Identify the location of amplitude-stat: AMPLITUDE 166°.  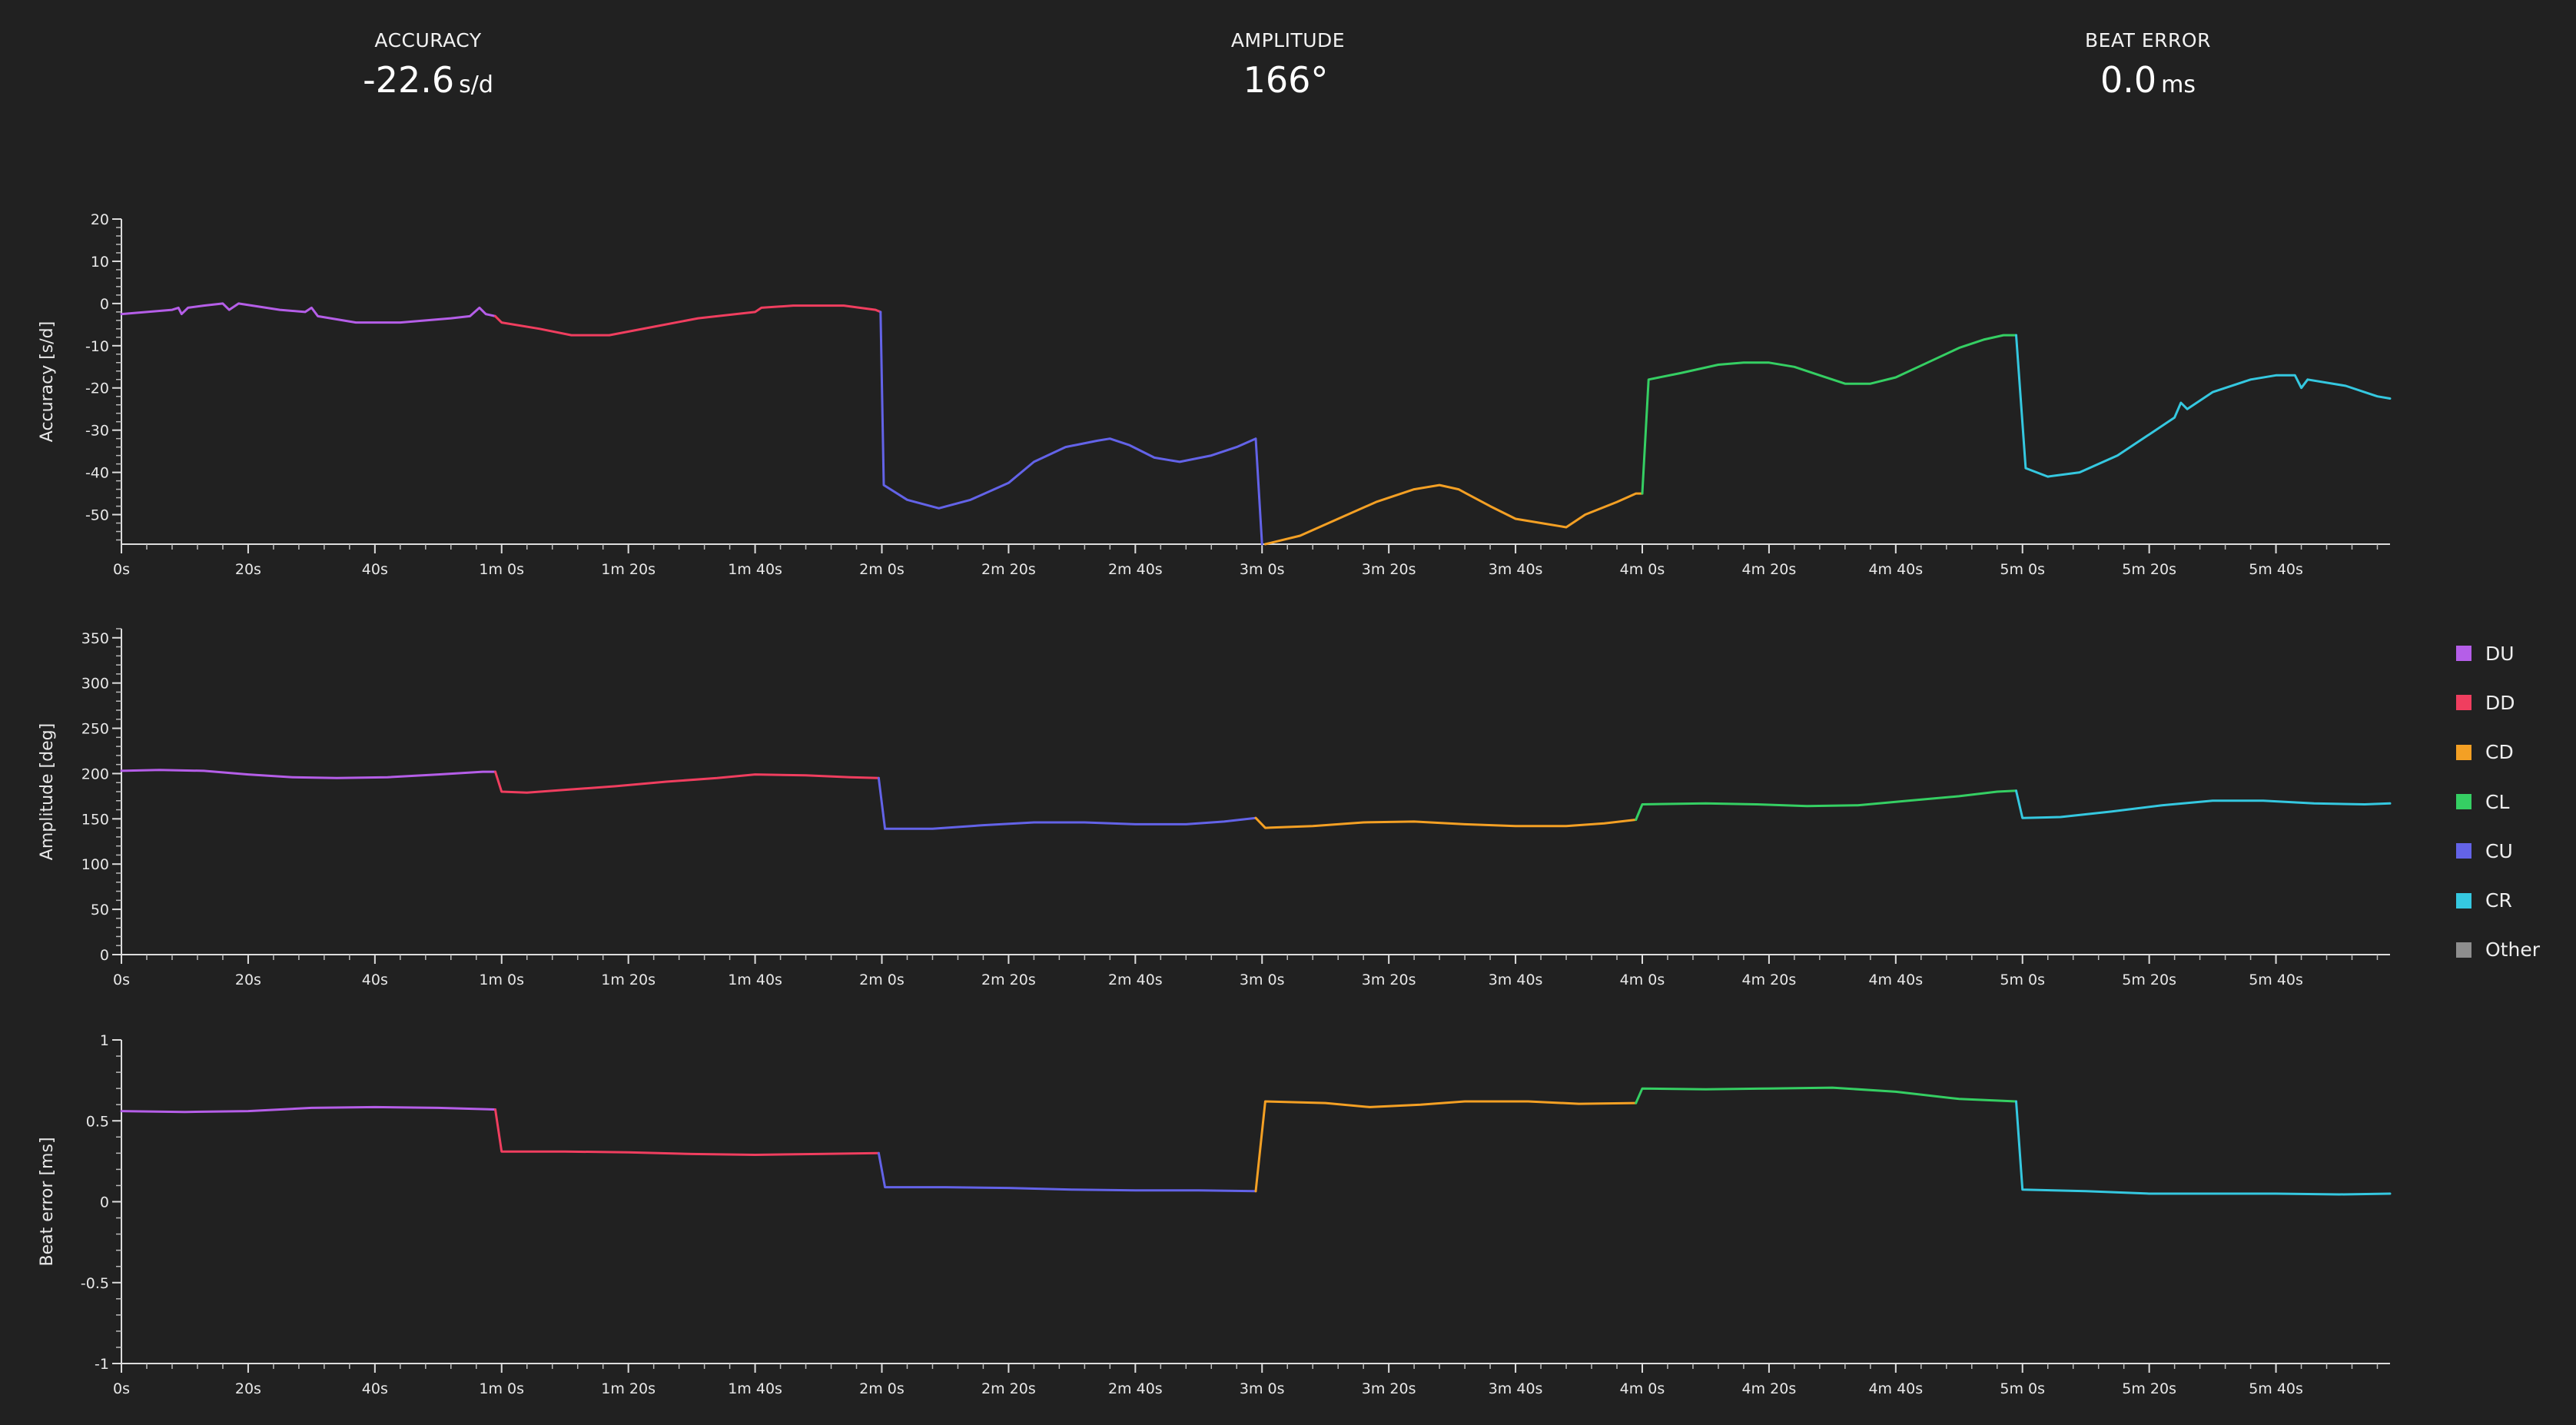
(1288, 65).